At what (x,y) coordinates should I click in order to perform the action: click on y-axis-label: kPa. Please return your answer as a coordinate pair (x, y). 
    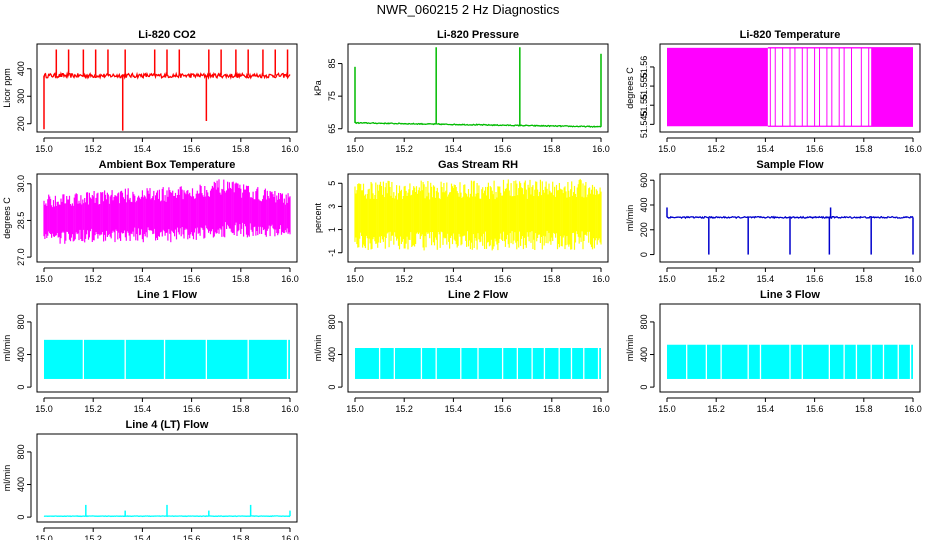
    Looking at the image, I should click on (318, 88).